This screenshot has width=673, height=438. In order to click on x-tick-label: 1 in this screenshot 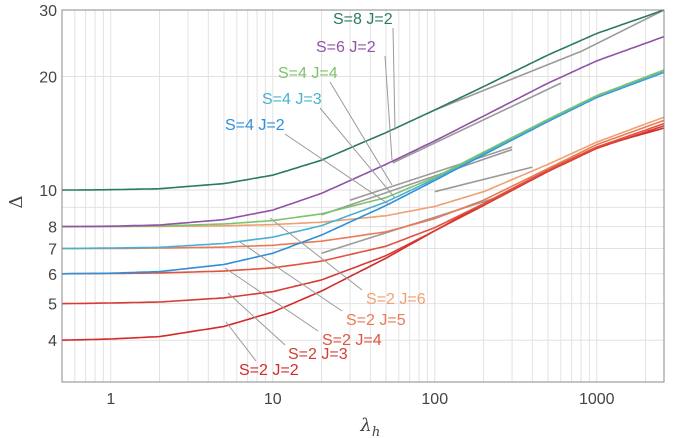, I will do `click(110, 399)`.